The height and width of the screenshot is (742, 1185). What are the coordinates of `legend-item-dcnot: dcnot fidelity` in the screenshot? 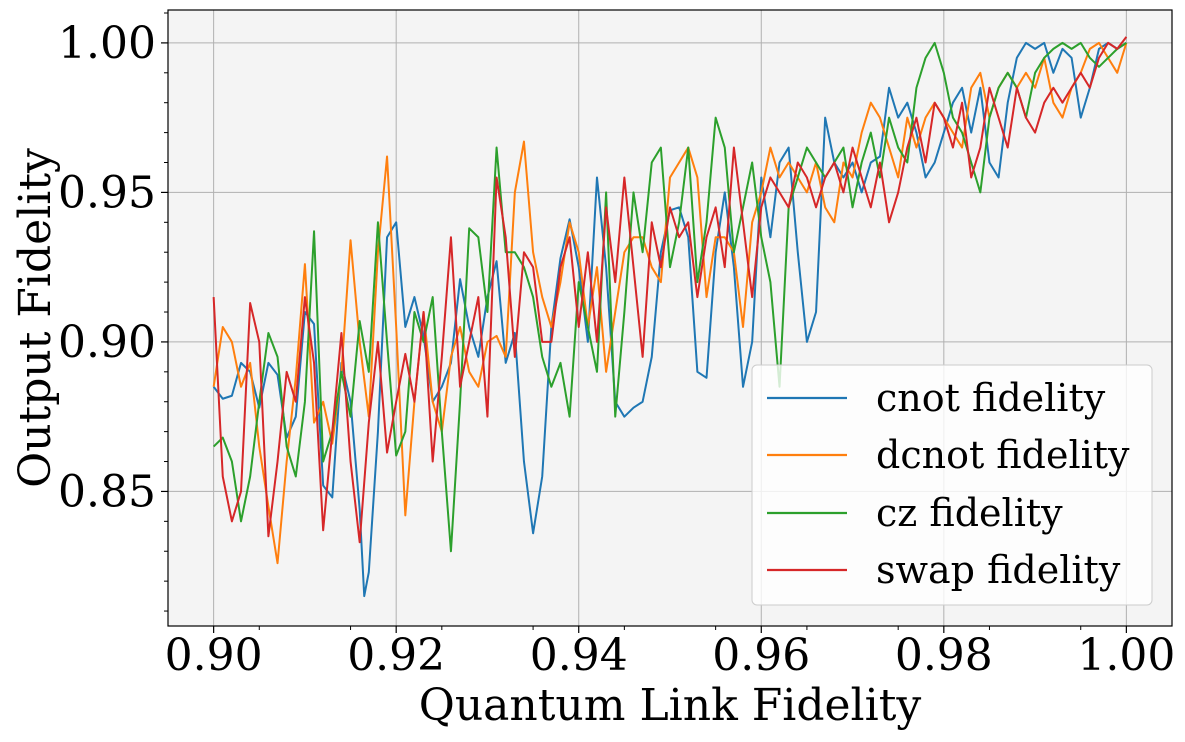 It's located at (948, 455).